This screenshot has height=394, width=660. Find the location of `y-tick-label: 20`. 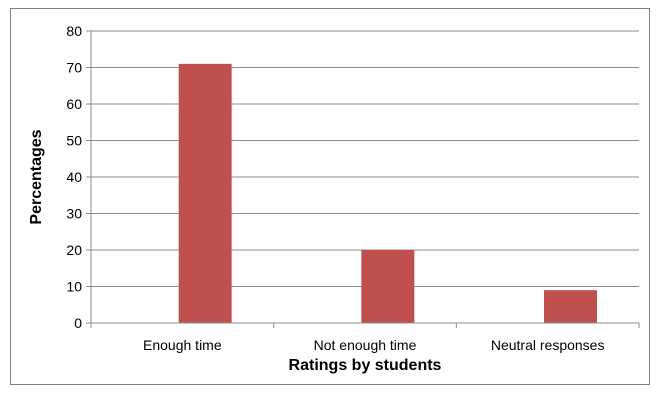

y-tick-label: 20 is located at coordinates (74, 250).